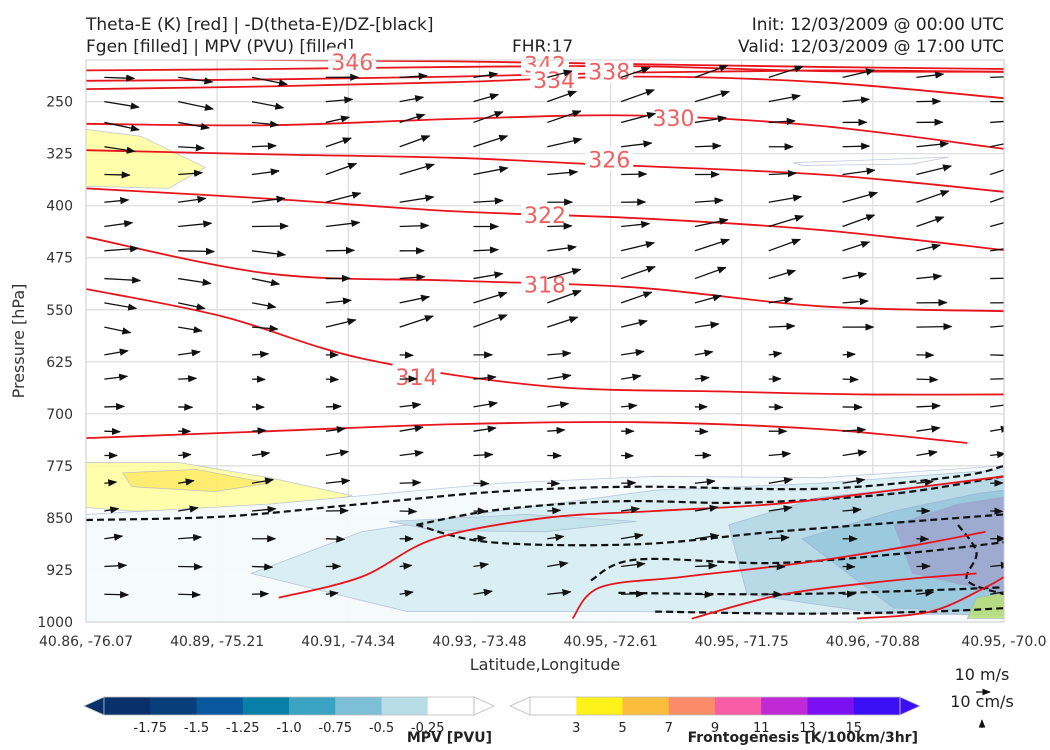 This screenshot has width=1050, height=750. What do you see at coordinates (853, 728) in the screenshot?
I see `colorbar-tick-label: 15` at bounding box center [853, 728].